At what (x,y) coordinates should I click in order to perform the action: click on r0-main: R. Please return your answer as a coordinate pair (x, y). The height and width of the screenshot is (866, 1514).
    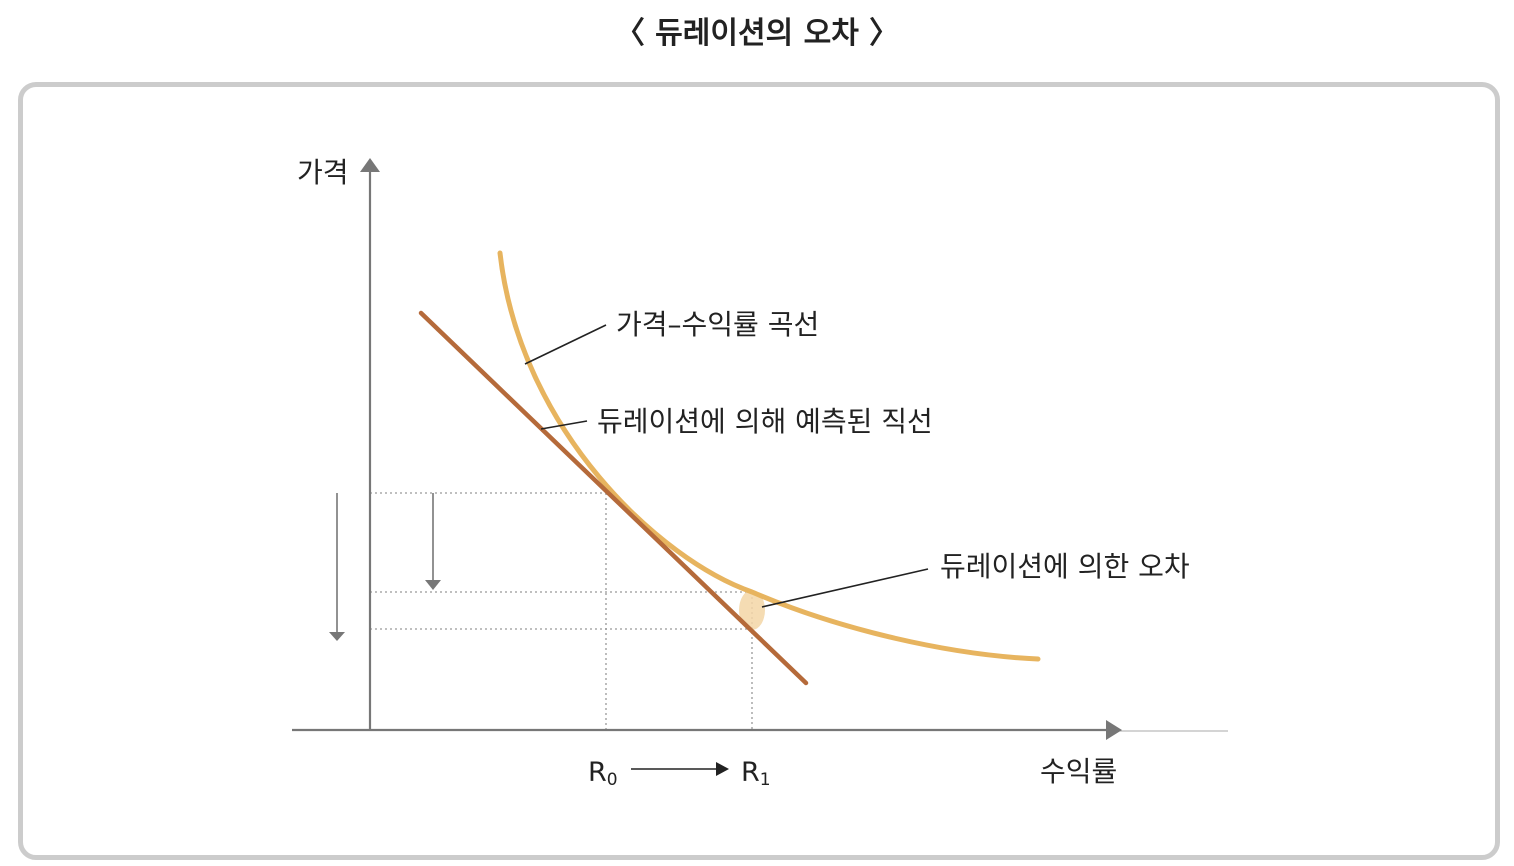
    Looking at the image, I should click on (597, 772).